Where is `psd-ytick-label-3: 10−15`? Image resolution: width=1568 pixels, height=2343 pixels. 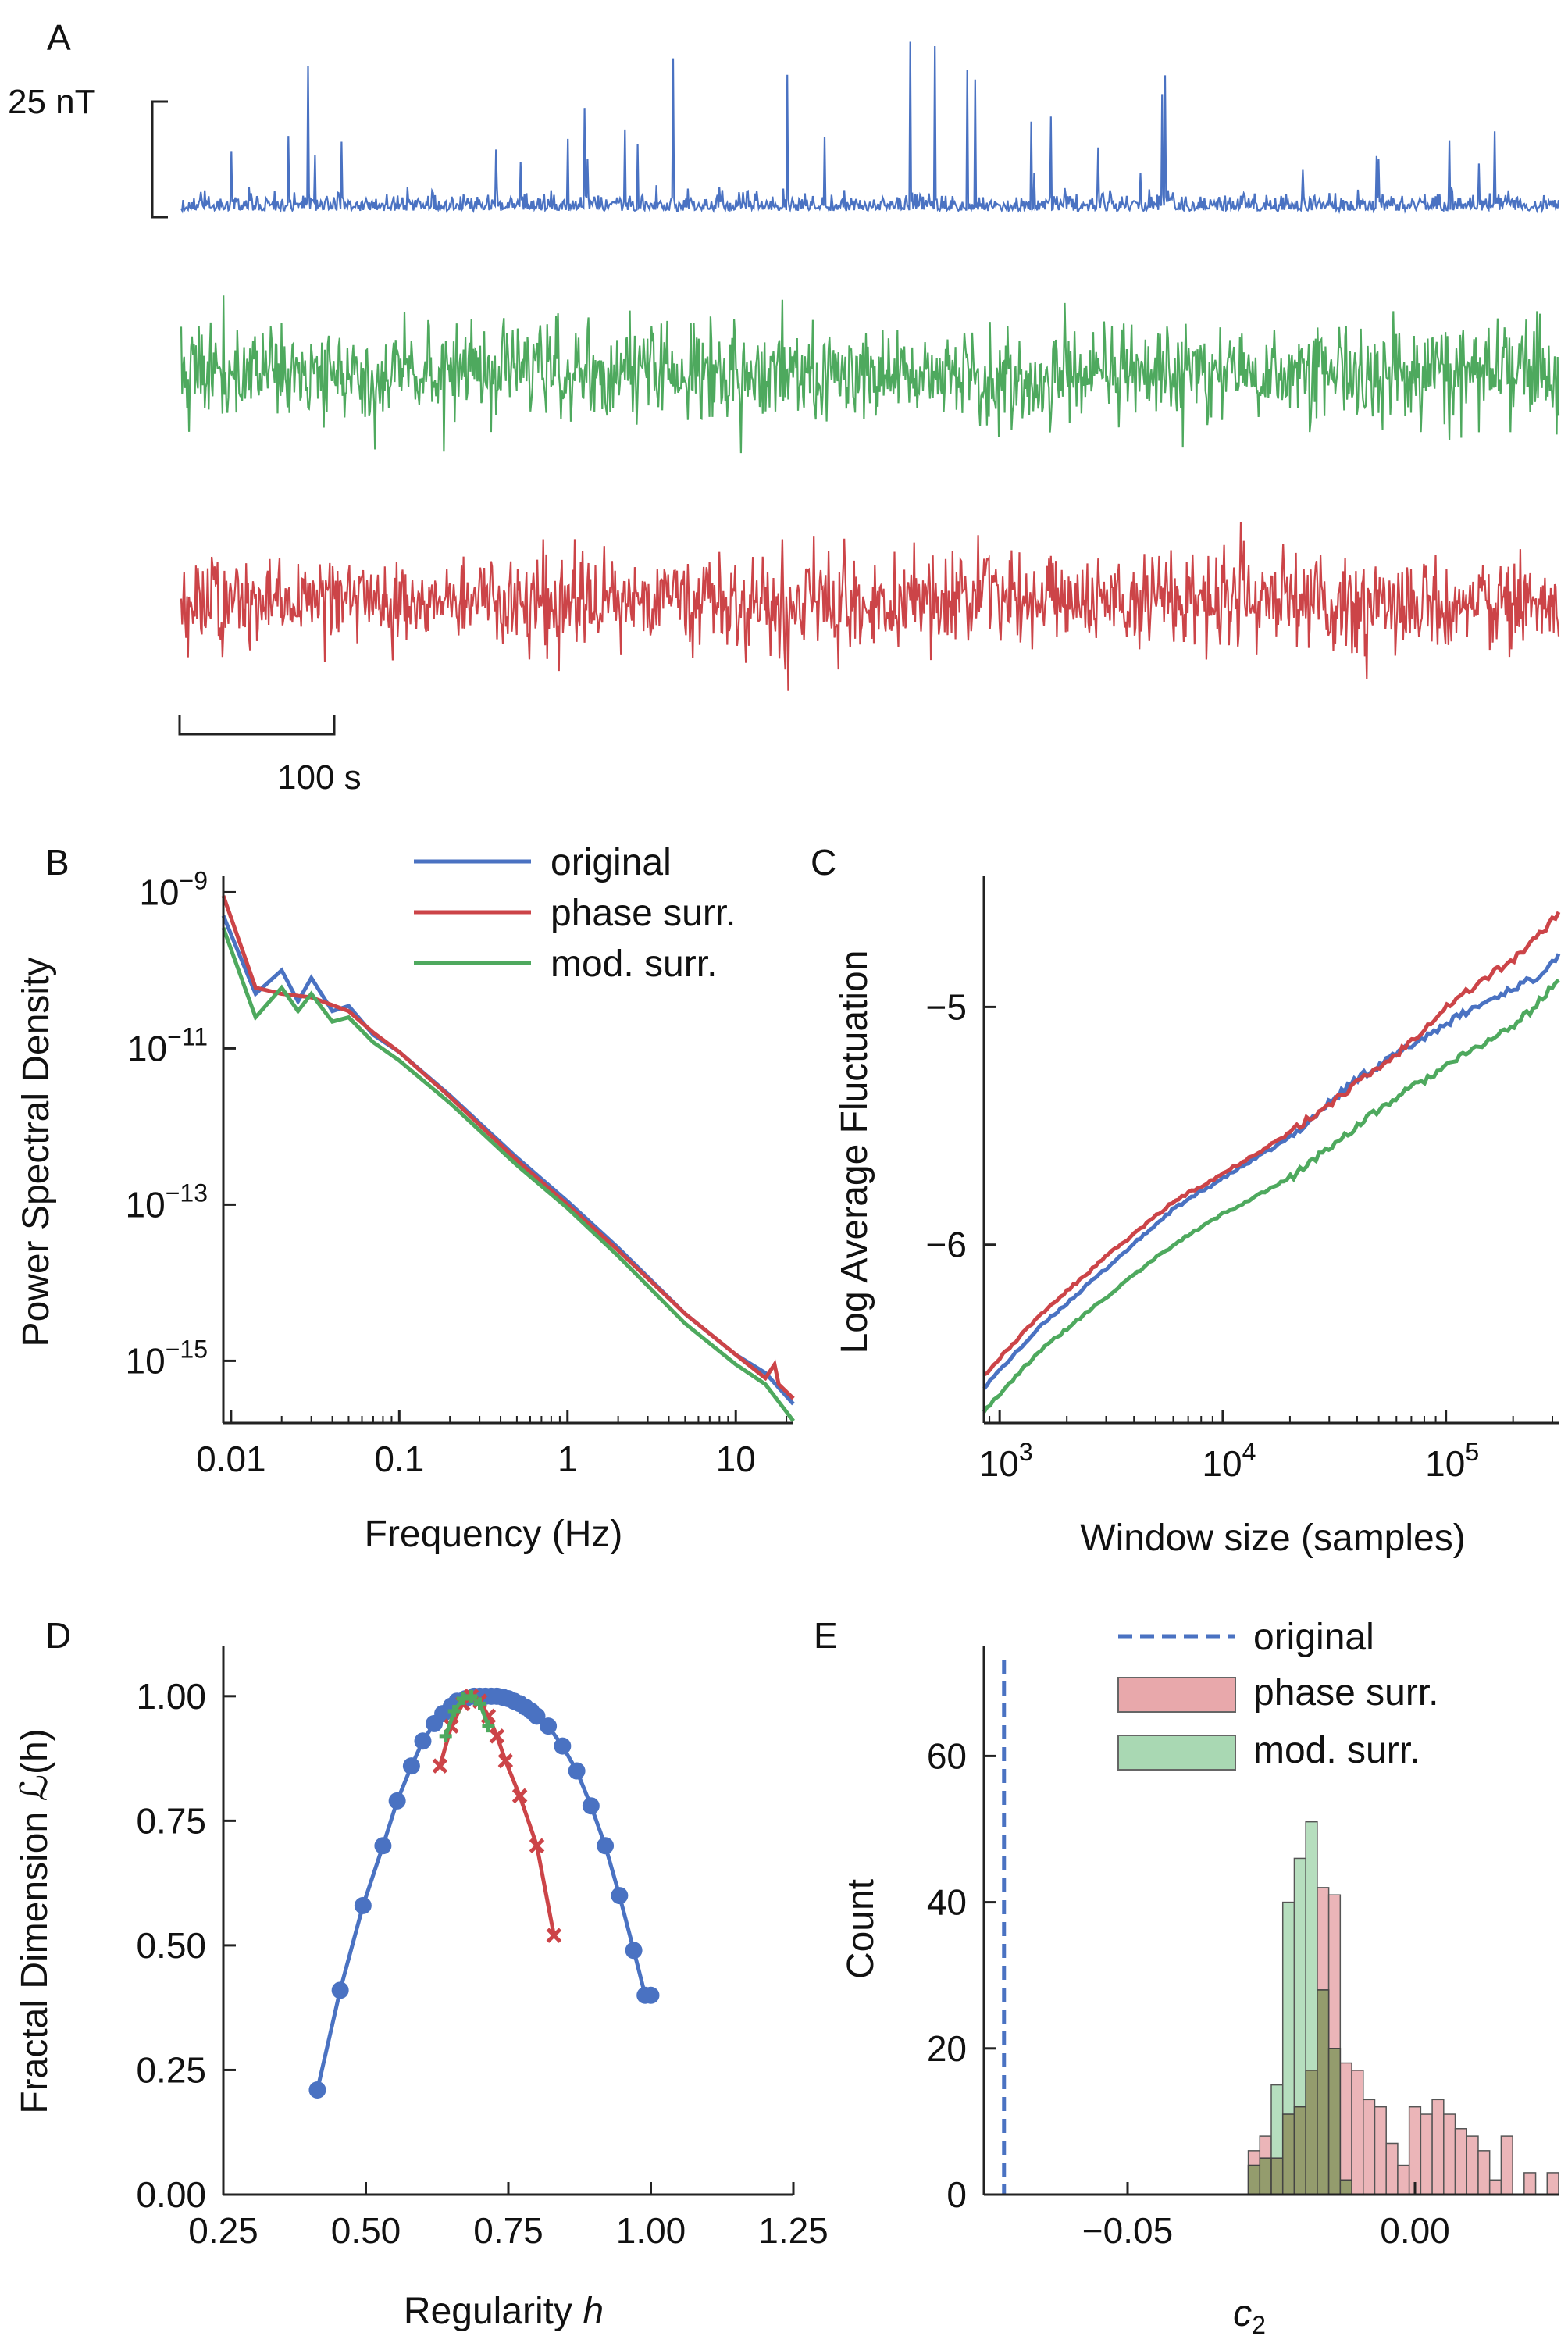
psd-ytick-label-3: 10−15 is located at coordinates (167, 1358).